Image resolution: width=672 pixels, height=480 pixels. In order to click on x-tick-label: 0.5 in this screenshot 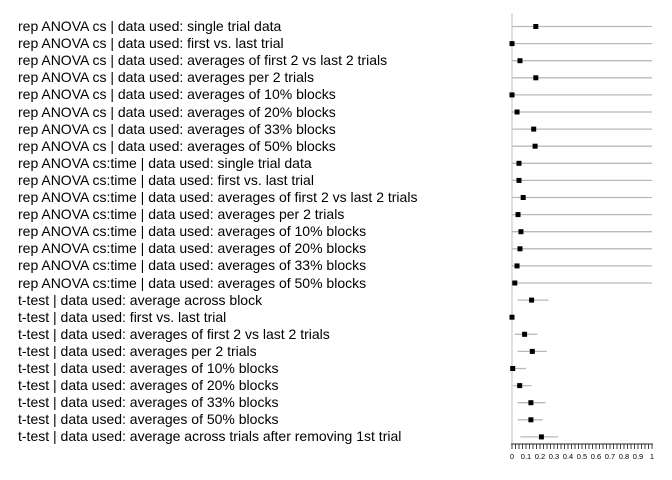, I will do `click(582, 456)`.